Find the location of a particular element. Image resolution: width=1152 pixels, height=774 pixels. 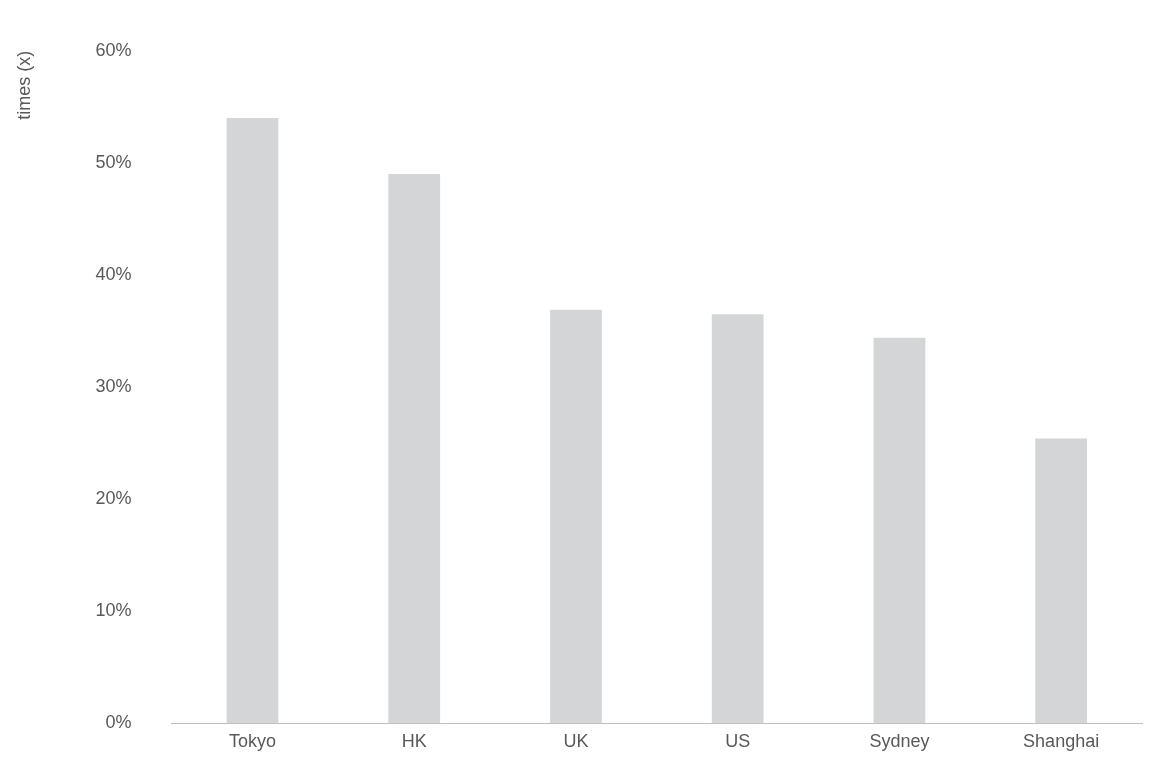

x-tick-label: Tokyo is located at coordinates (252, 740).